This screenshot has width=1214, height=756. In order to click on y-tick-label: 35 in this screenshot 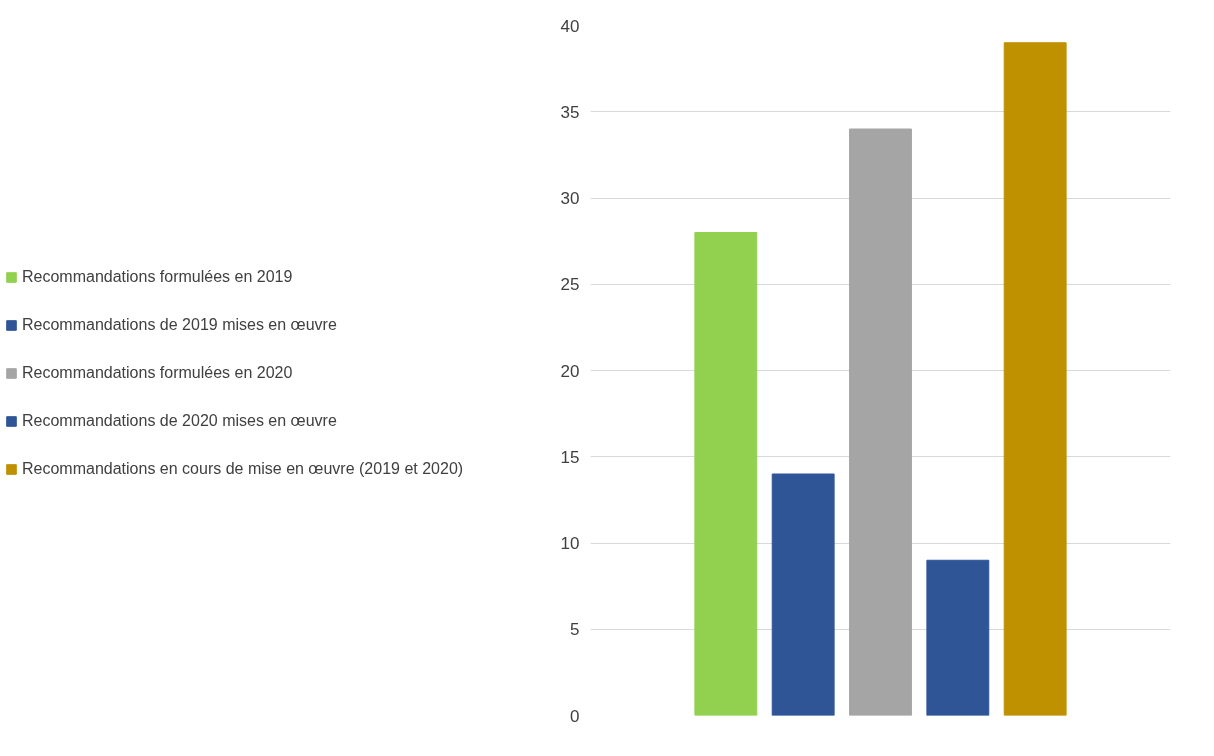, I will do `click(570, 112)`.